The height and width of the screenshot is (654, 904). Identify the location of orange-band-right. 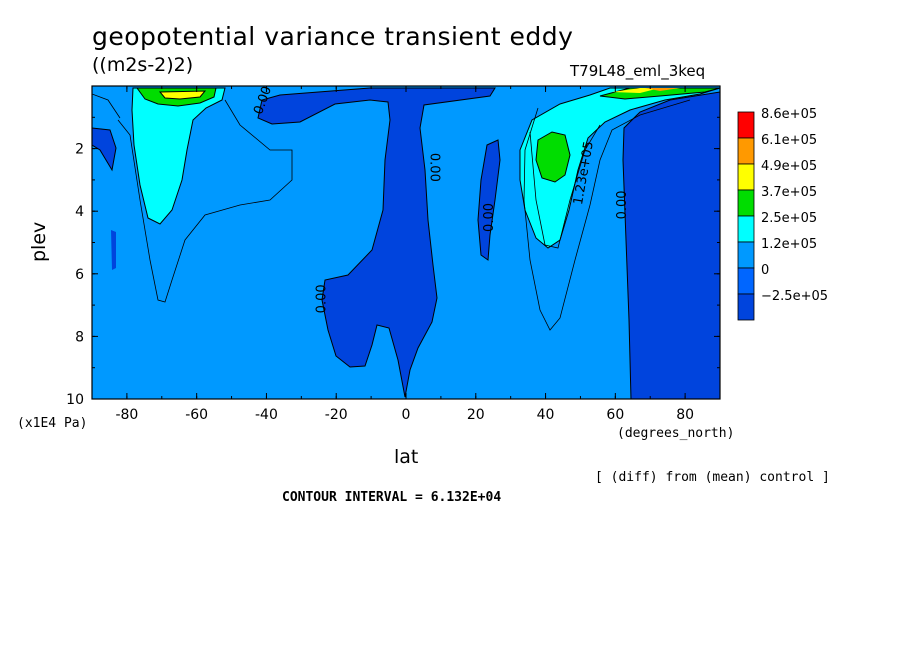
(662, 89).